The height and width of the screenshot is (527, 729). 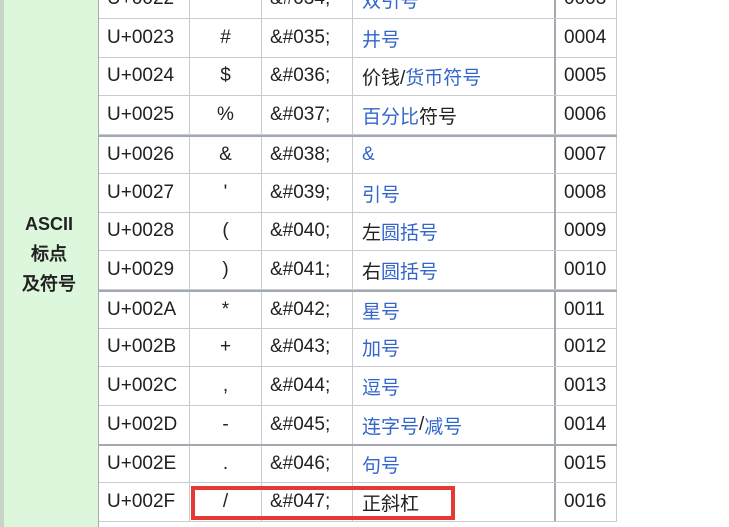 I want to click on codepoint-cell: U+0029, so click(x=144, y=270).